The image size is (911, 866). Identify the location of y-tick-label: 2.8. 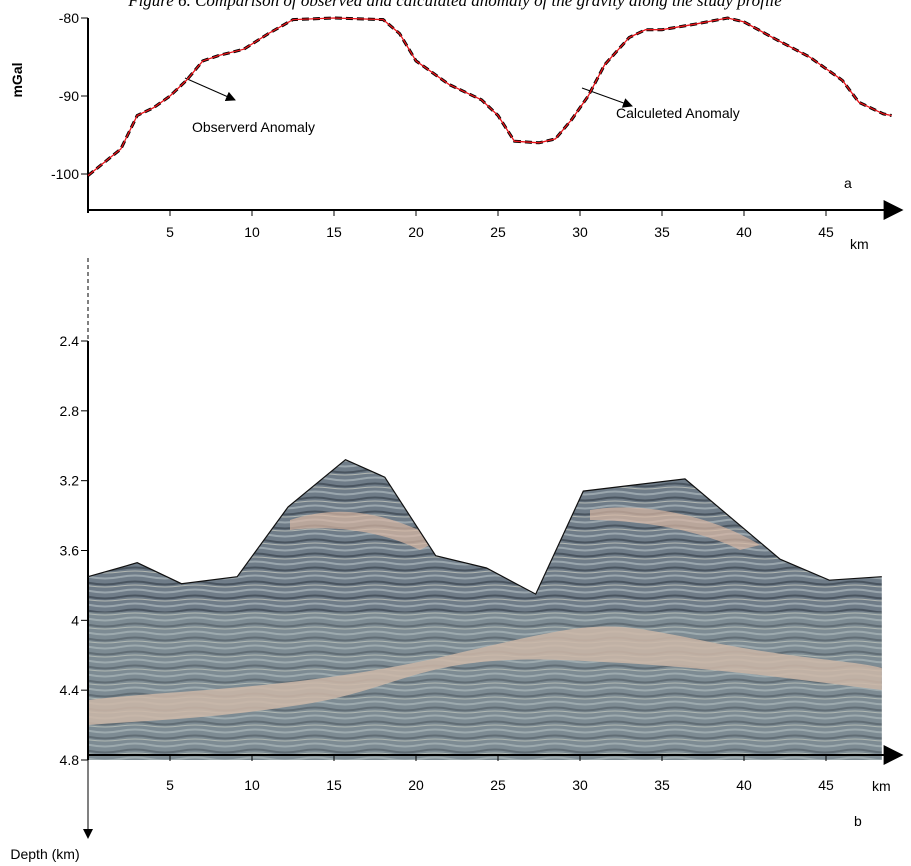
(70, 411).